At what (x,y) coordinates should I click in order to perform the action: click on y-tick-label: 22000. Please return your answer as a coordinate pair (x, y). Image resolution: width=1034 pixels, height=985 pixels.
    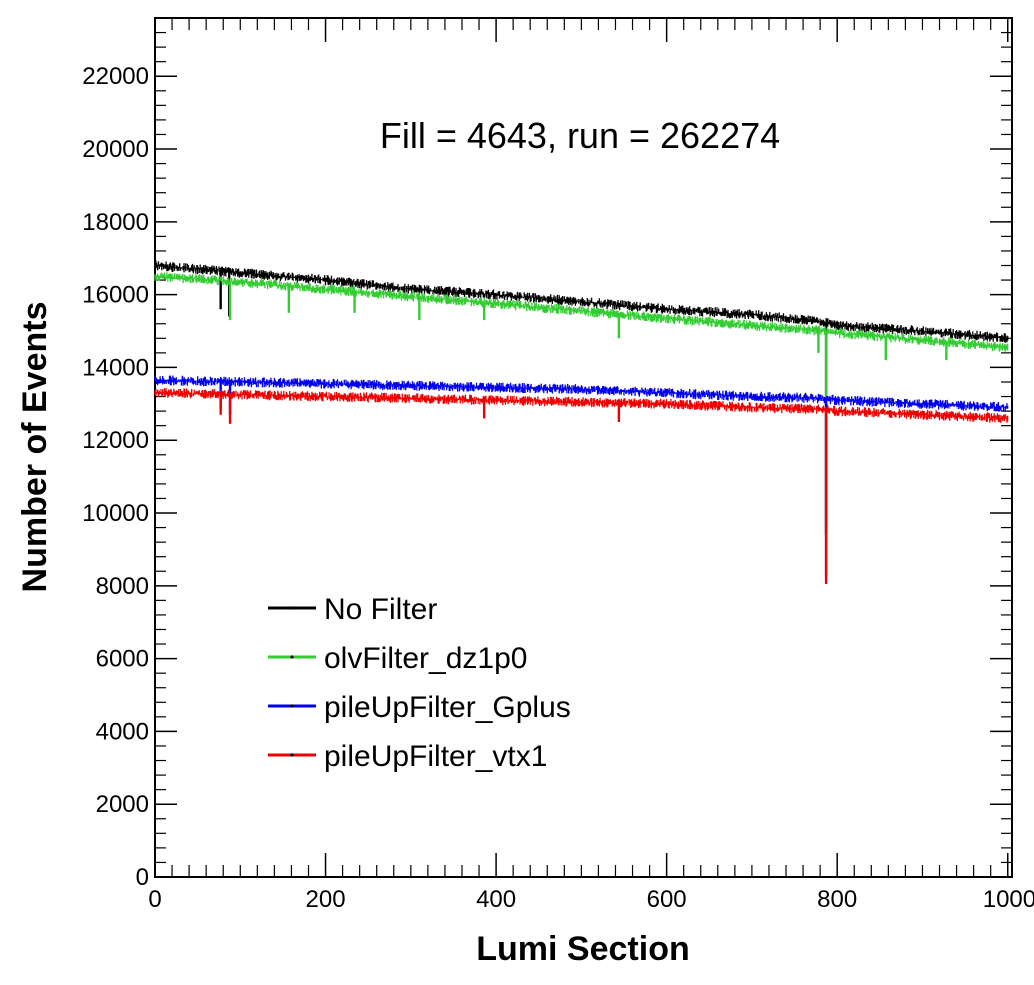
    Looking at the image, I should click on (115, 76).